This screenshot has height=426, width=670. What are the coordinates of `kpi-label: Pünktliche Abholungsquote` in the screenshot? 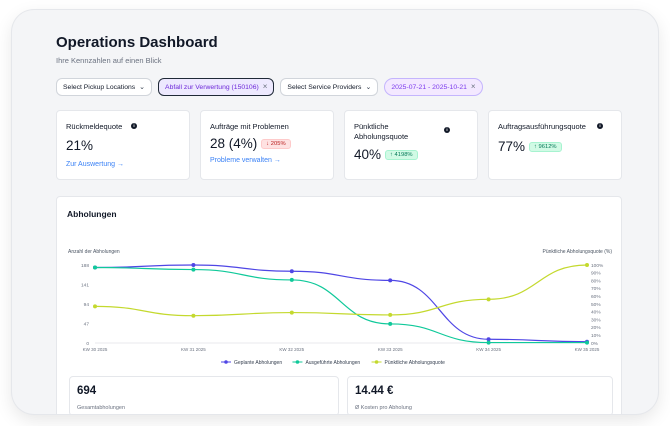 It's located at (381, 131).